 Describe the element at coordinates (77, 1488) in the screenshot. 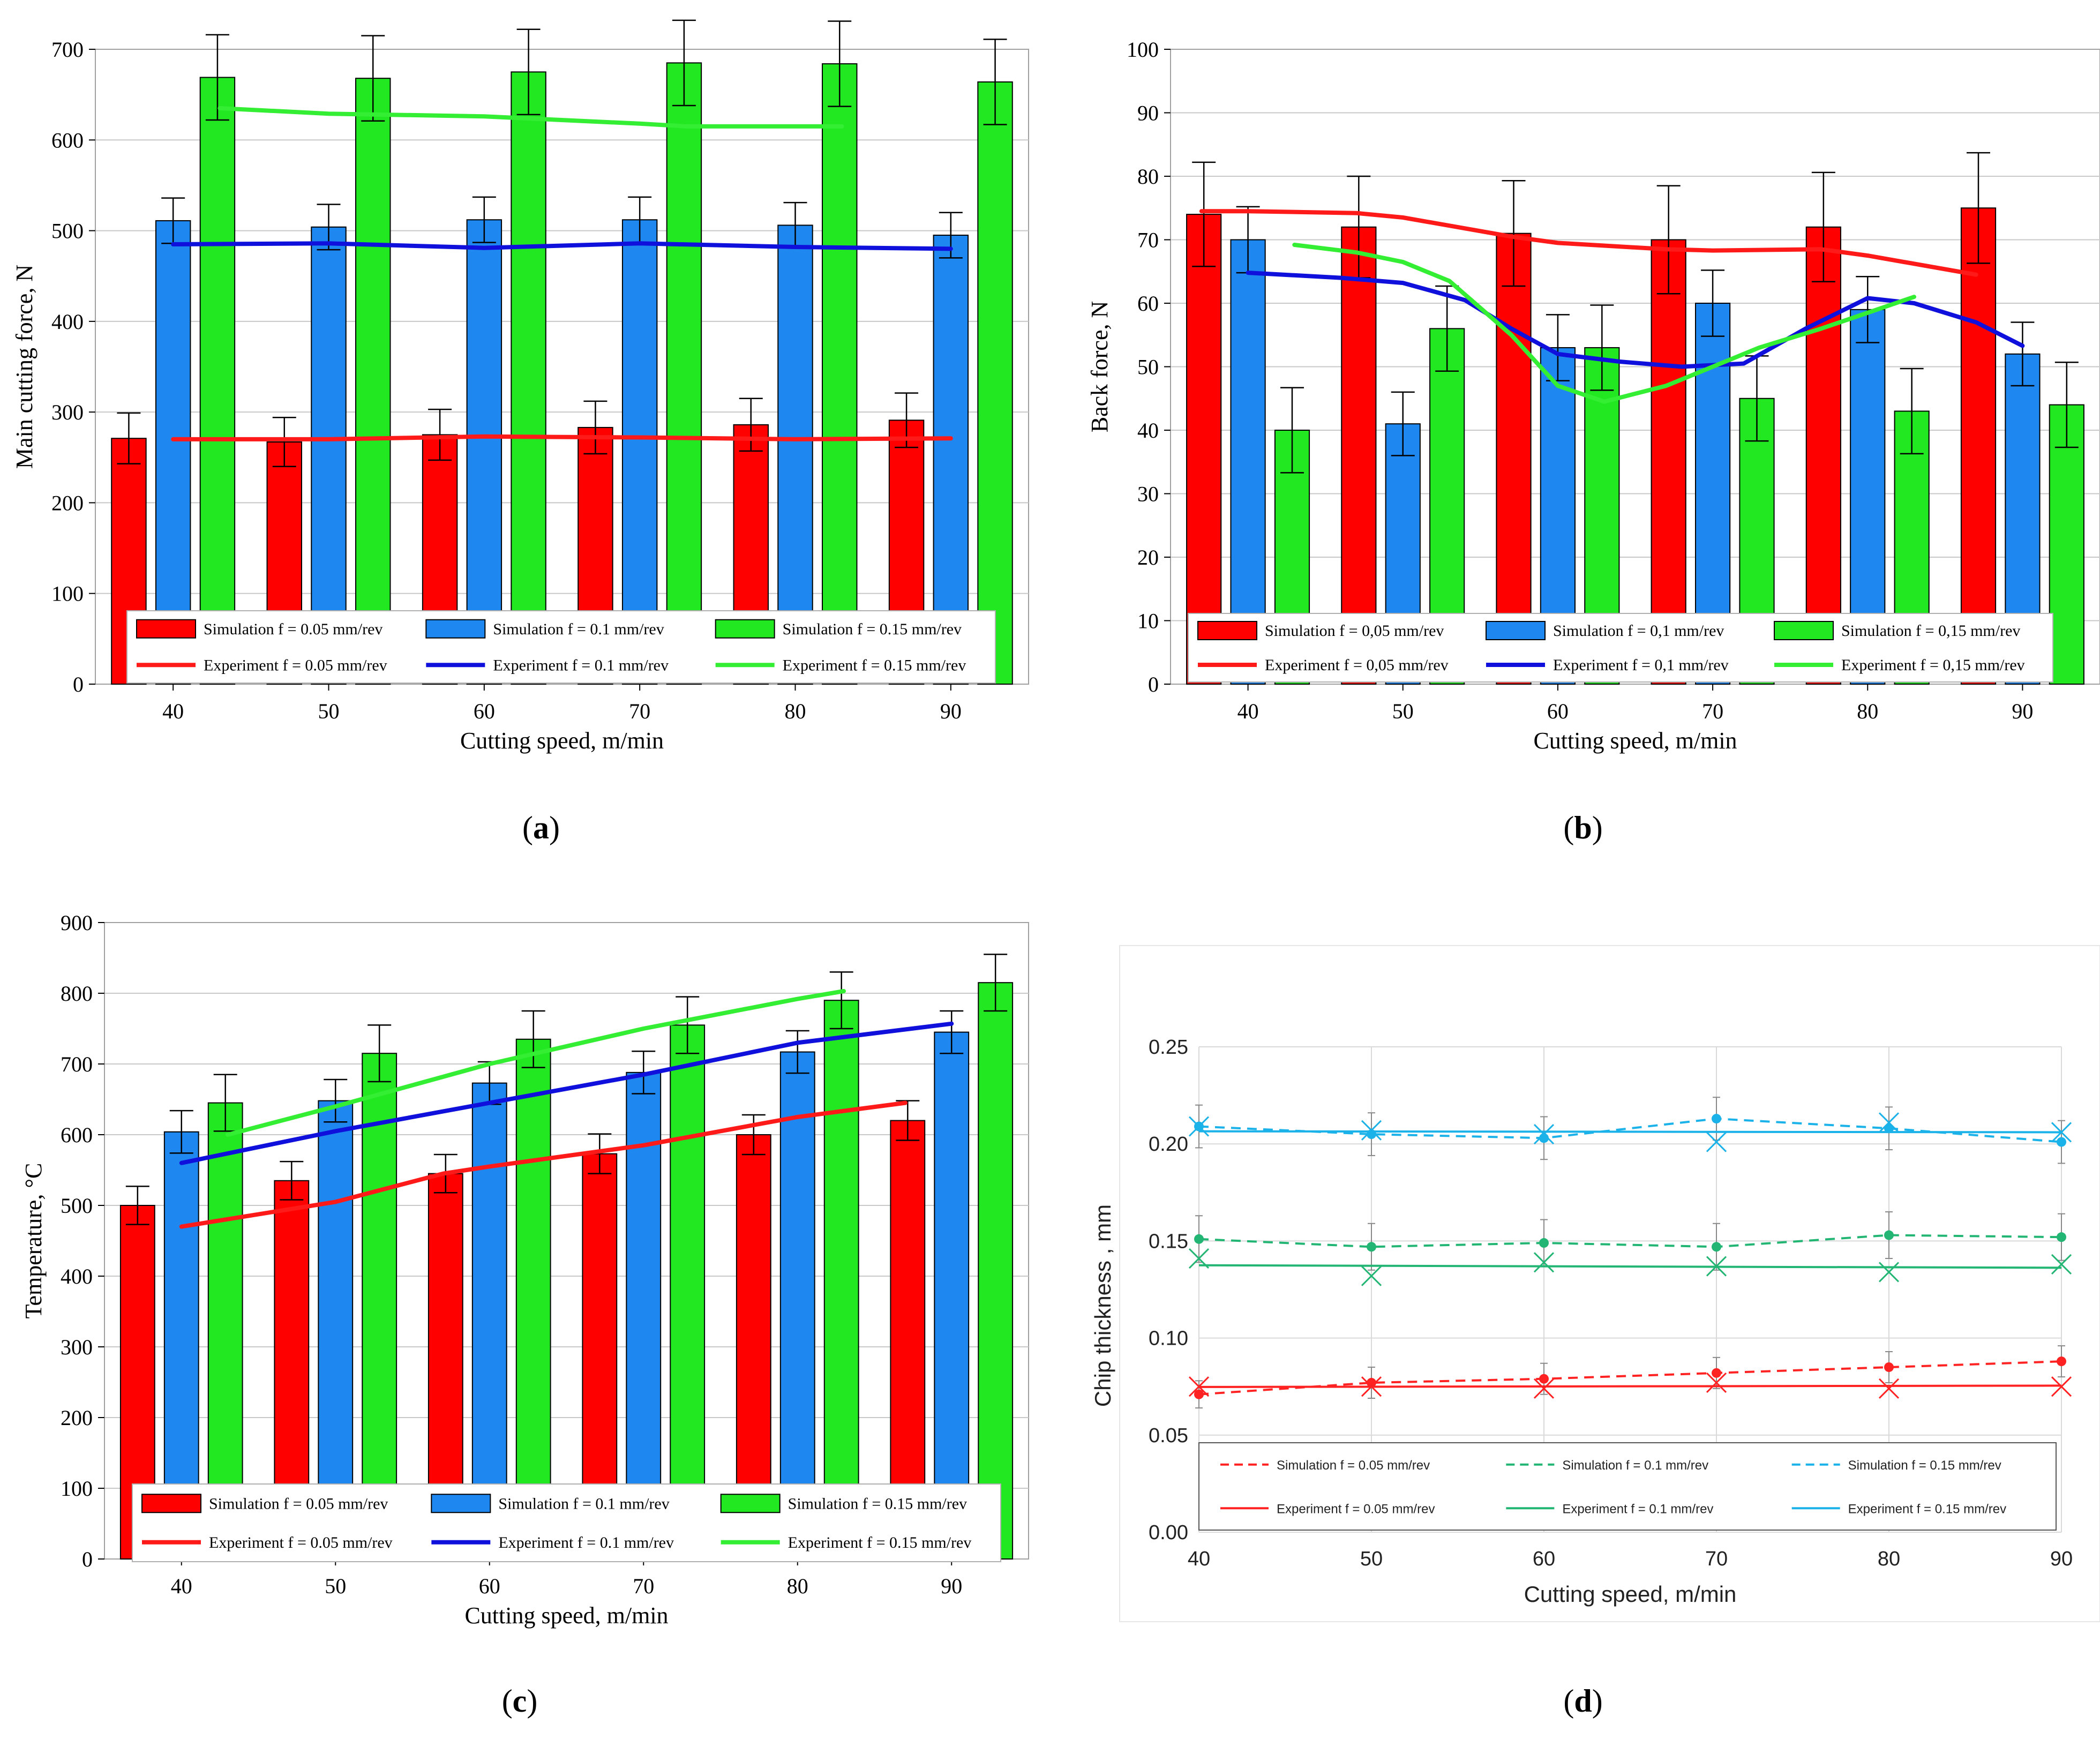

I see `y-tick-label: 100` at that location.